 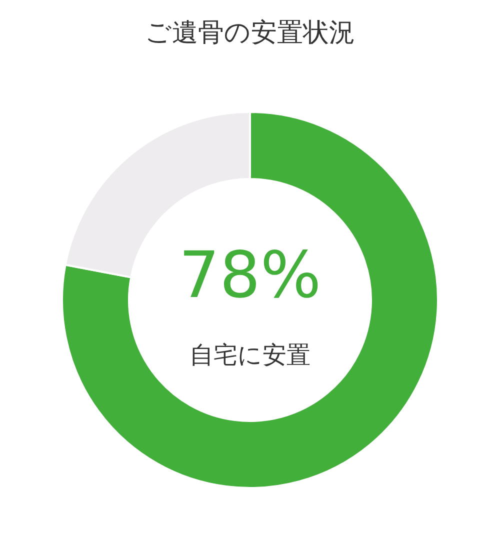 I want to click on chart-title: ご遺骨の安置状況, so click(x=250, y=33).